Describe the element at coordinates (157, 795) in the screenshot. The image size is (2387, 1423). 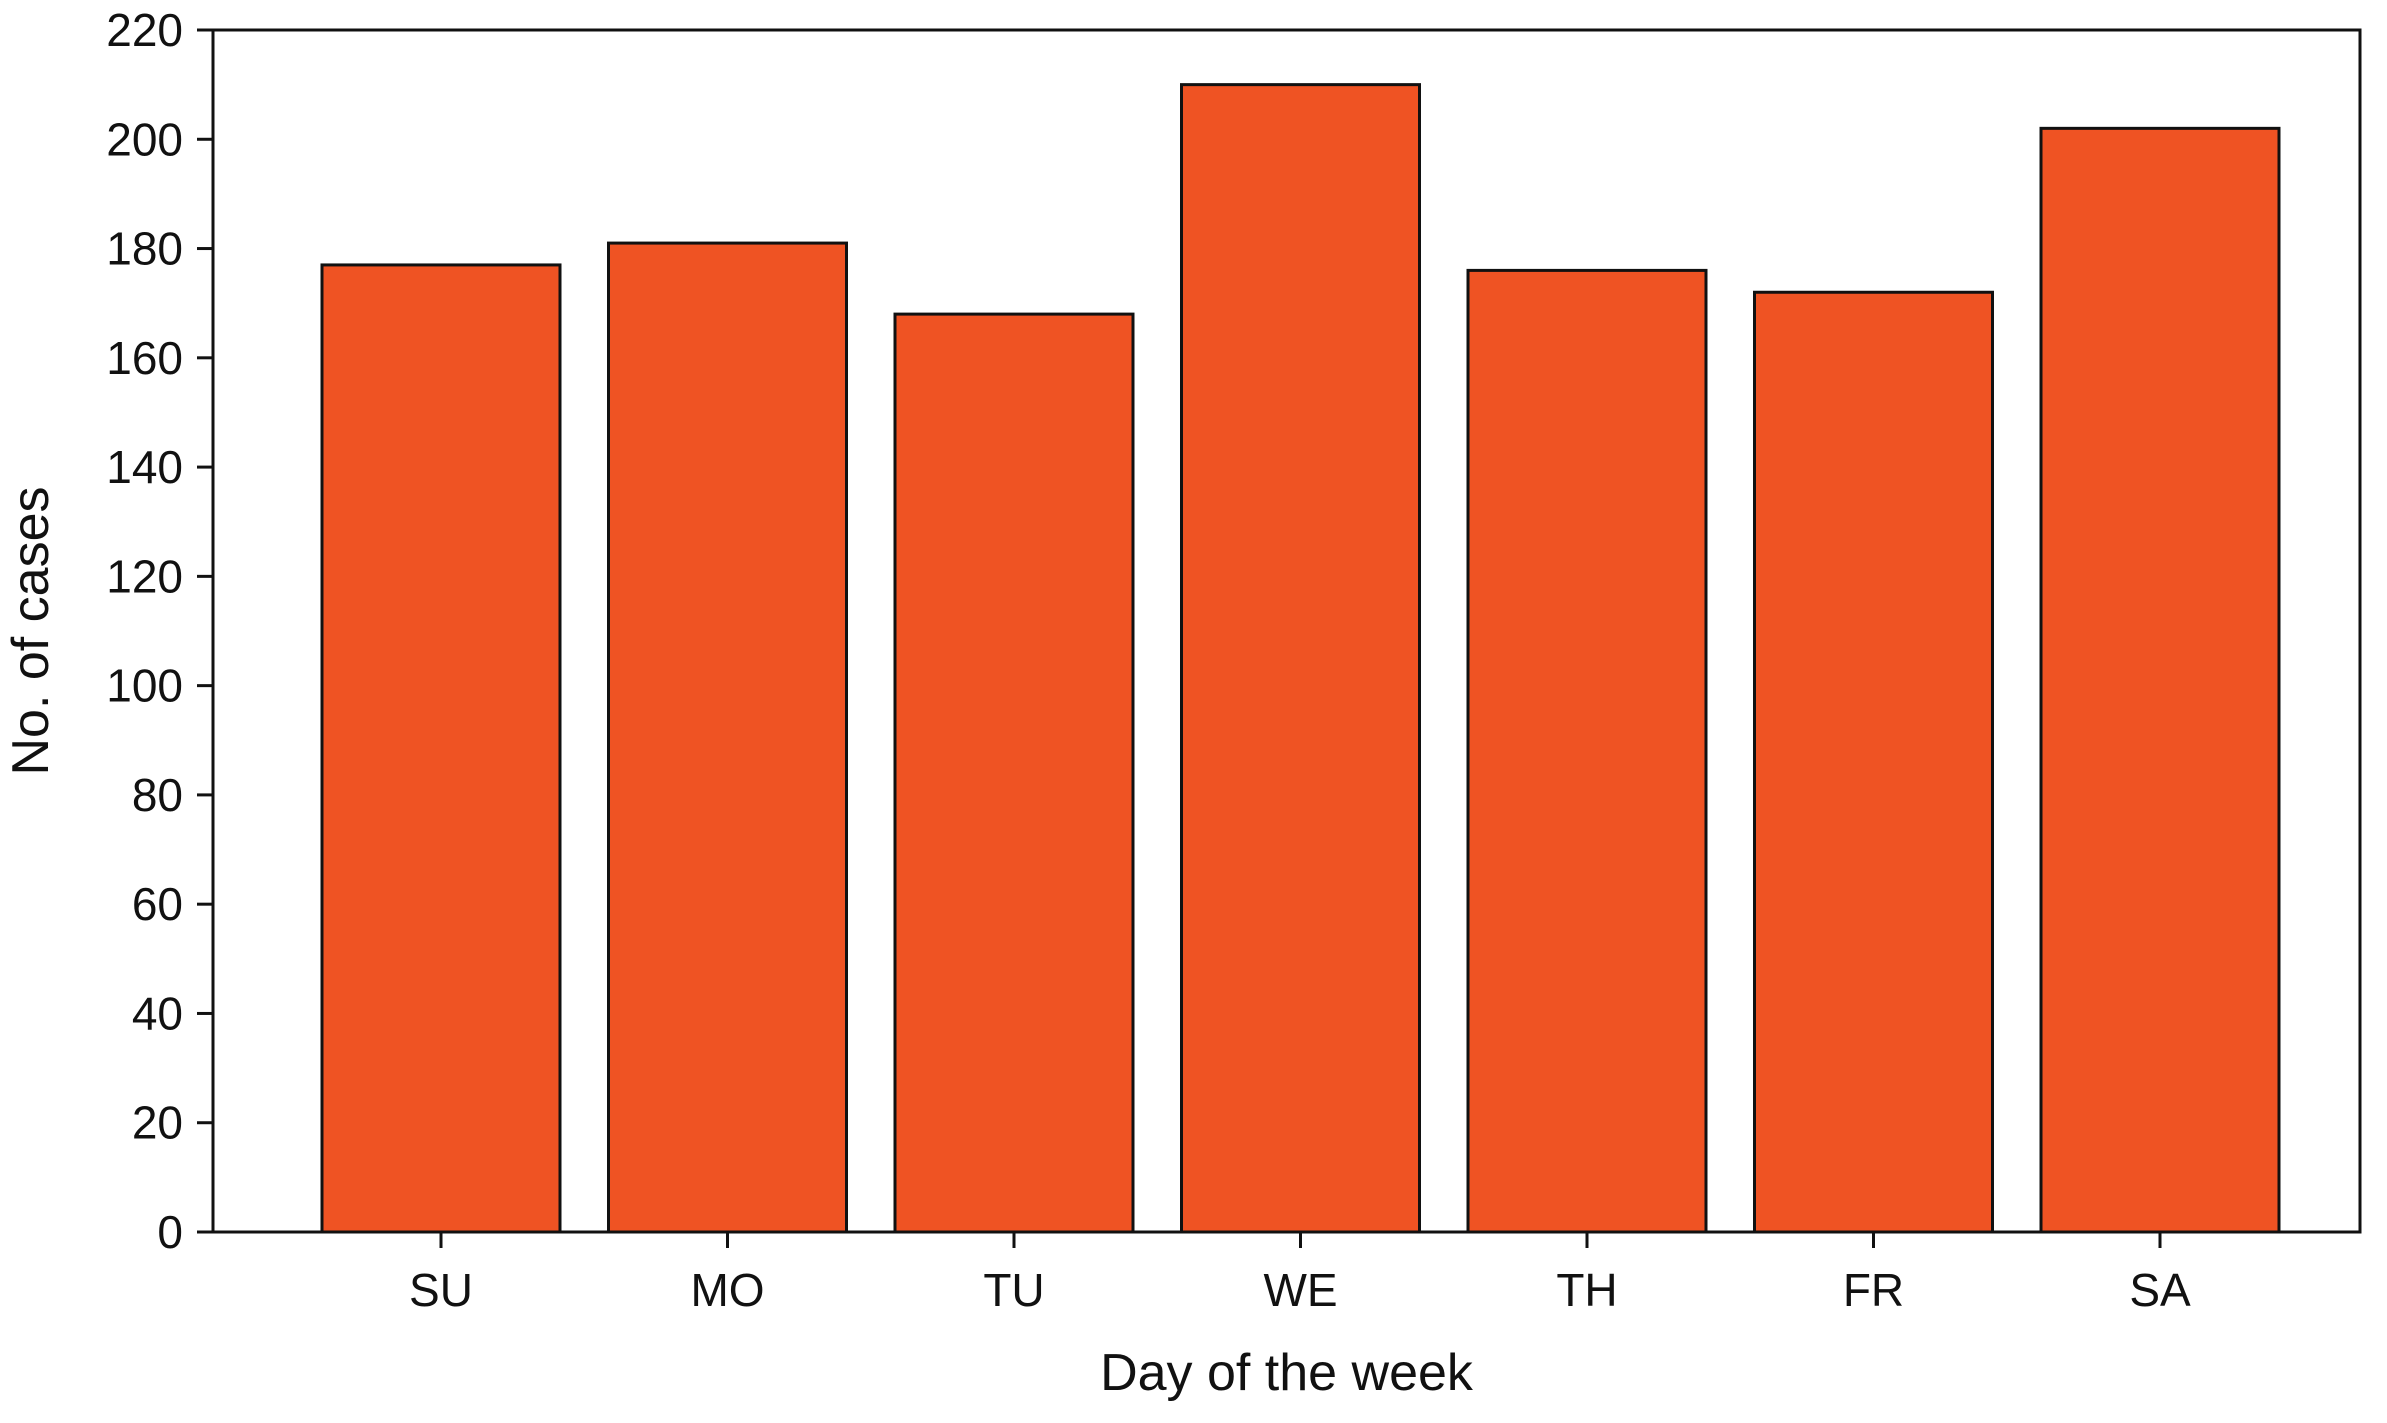
I see `y-tick-label: 80` at that location.